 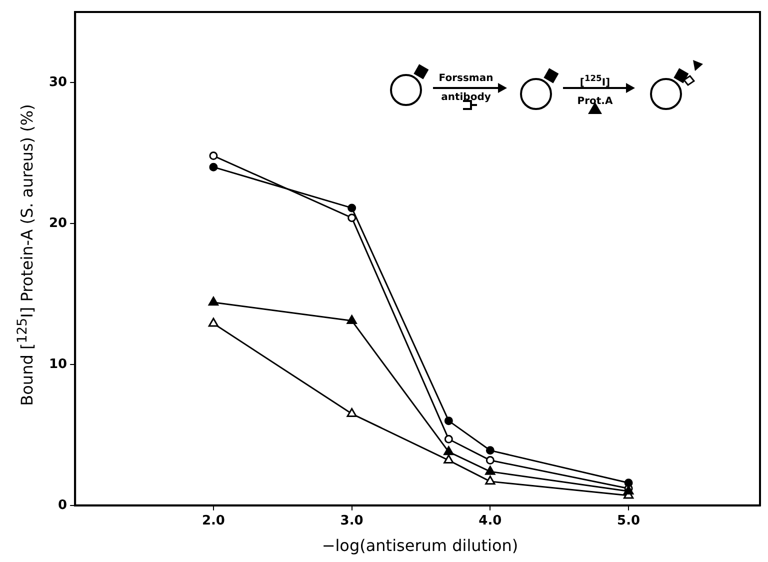 What do you see at coordinates (213, 521) in the screenshot?
I see `x-tick-label: 2.0` at bounding box center [213, 521].